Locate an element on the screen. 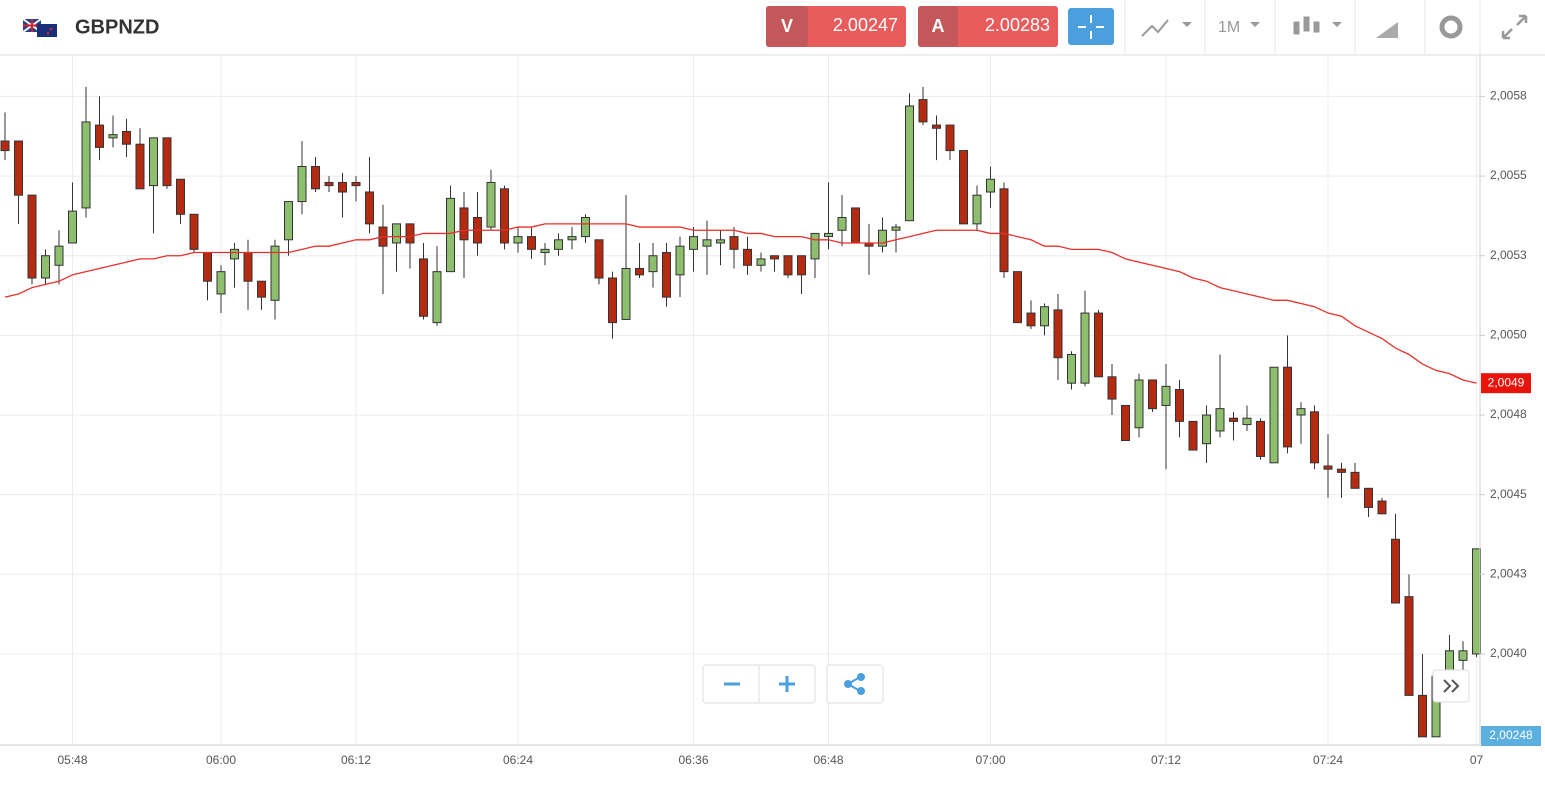 Image resolution: width=1545 pixels, height=786 pixels. ma-tag: 2,0049 is located at coordinates (1506, 382).